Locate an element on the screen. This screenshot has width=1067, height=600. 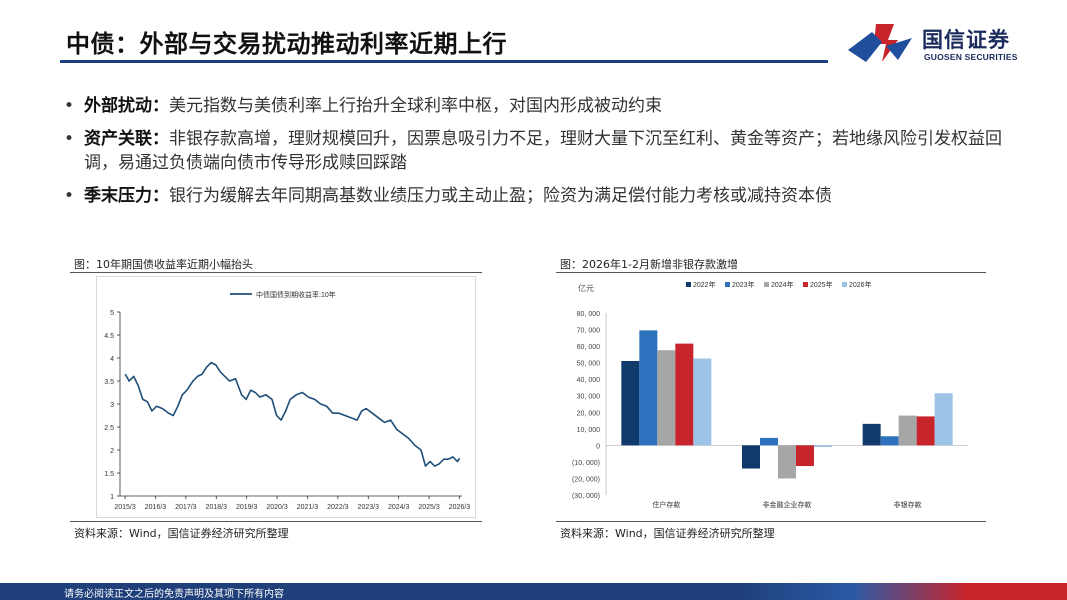
footer-accent is located at coordinates (902, 591).